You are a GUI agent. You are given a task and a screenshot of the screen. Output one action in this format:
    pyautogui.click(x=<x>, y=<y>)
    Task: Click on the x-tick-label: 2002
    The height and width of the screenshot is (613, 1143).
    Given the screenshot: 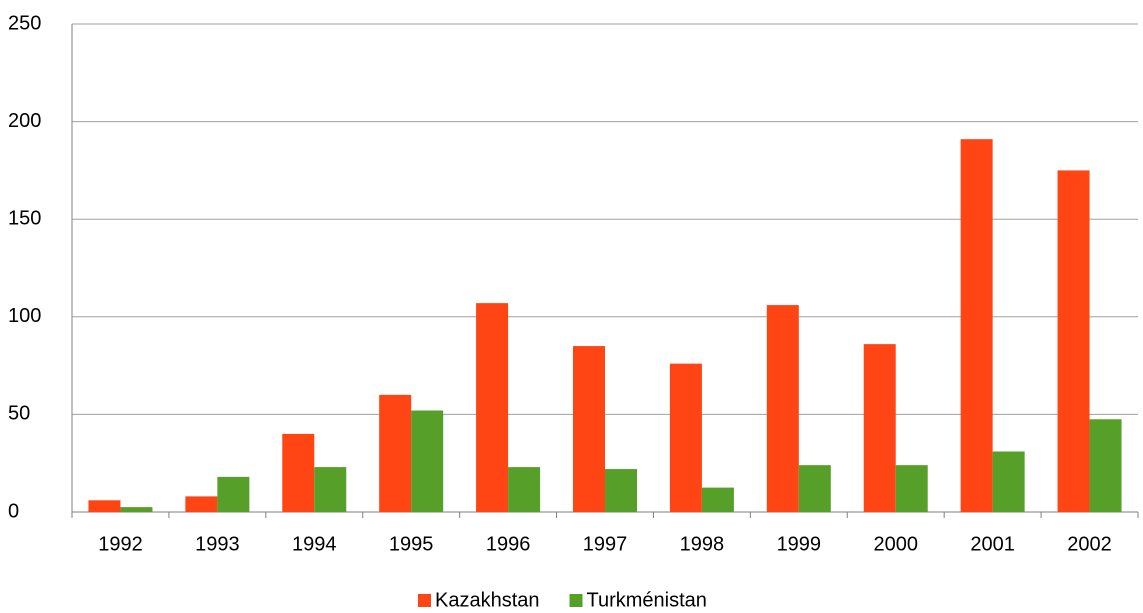 What is the action you would take?
    pyautogui.click(x=1089, y=544)
    